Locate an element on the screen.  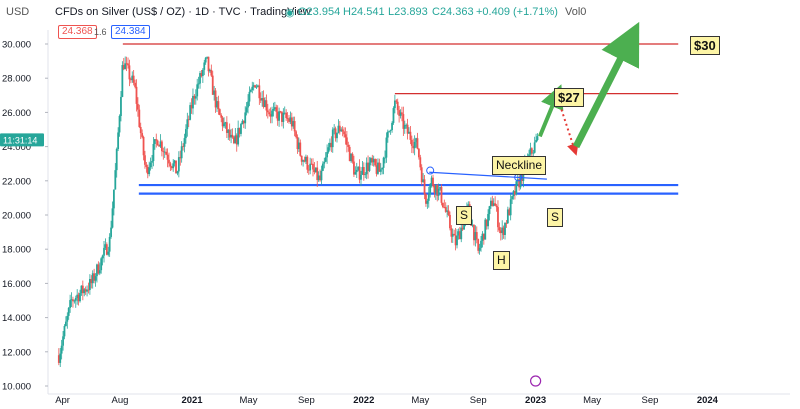
last-price-time: 11:31:14 is located at coordinates (20, 140).